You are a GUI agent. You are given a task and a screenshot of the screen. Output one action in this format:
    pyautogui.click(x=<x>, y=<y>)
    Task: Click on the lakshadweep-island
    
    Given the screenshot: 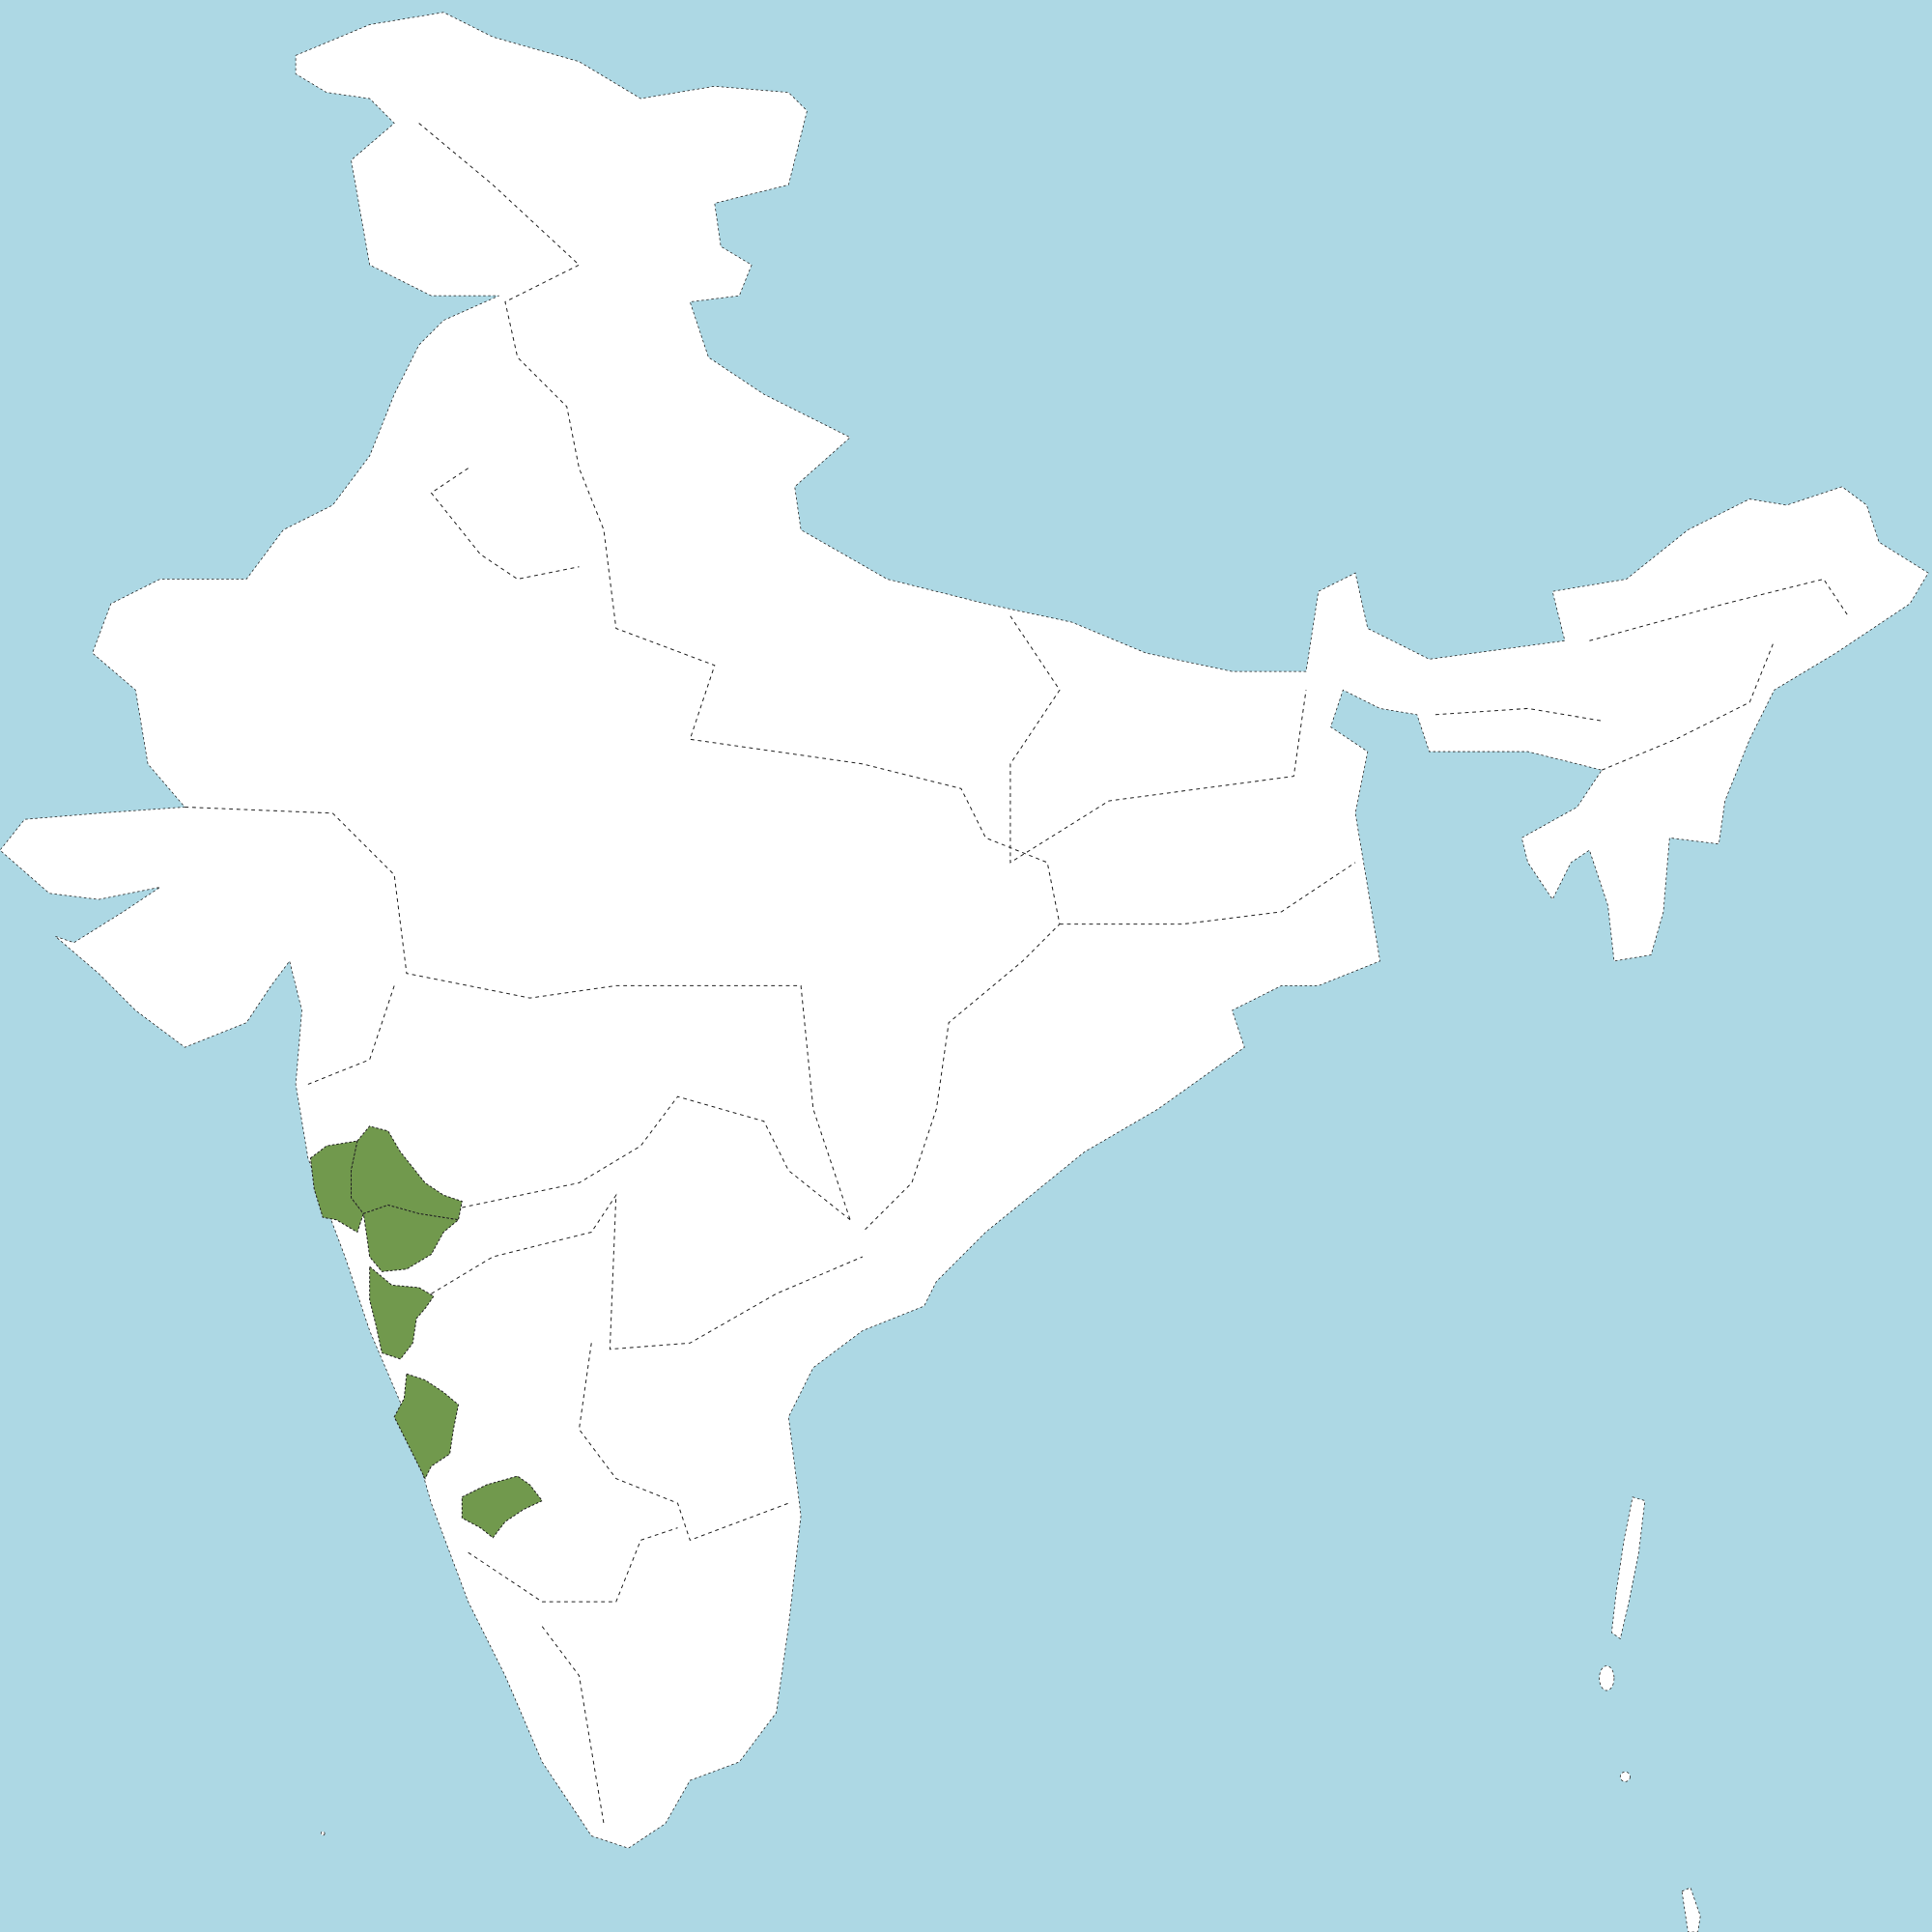 What is the action you would take?
    pyautogui.click(x=323, y=1833)
    